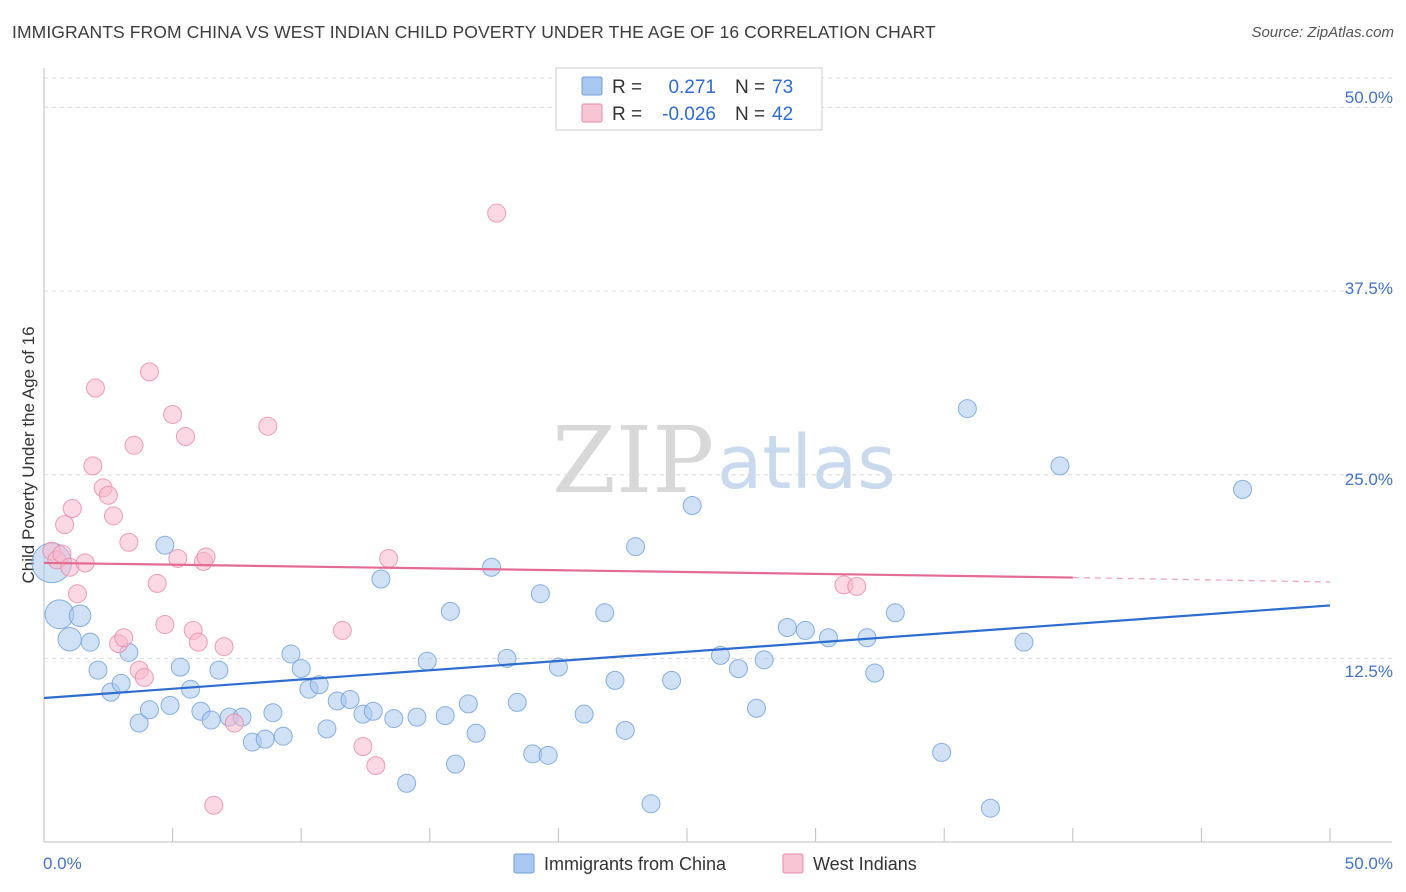 The image size is (1406, 892). I want to click on x-tick-label-0: 0.0%, so click(62, 863).